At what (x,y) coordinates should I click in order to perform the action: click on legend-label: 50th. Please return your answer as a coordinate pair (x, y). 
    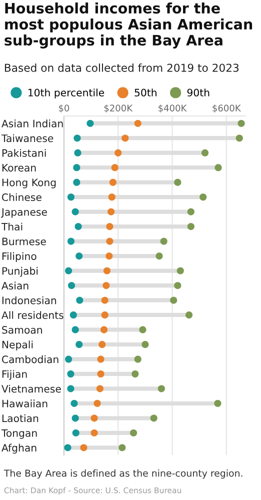
    Looking at the image, I should click on (145, 92).